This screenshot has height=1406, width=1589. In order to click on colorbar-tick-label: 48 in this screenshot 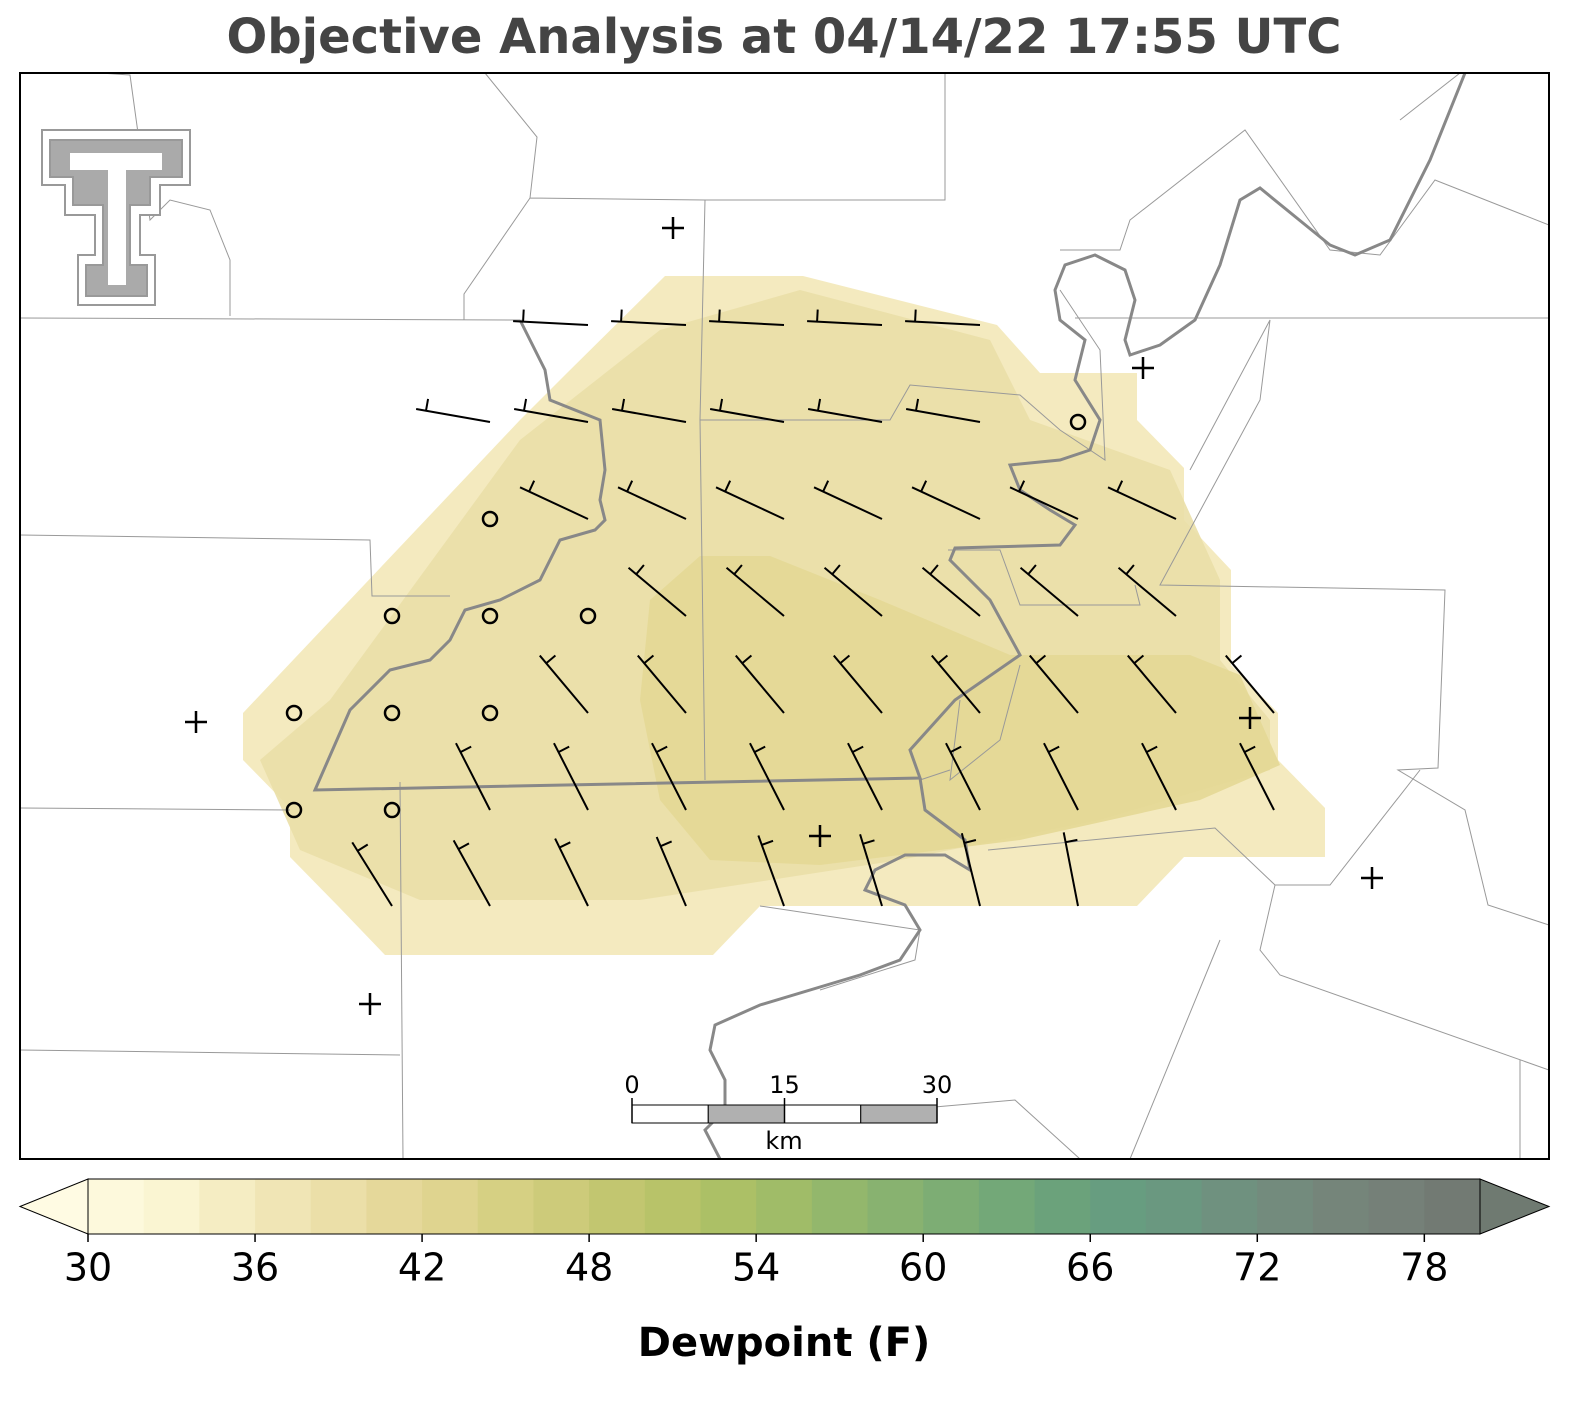, I will do `click(589, 1268)`.